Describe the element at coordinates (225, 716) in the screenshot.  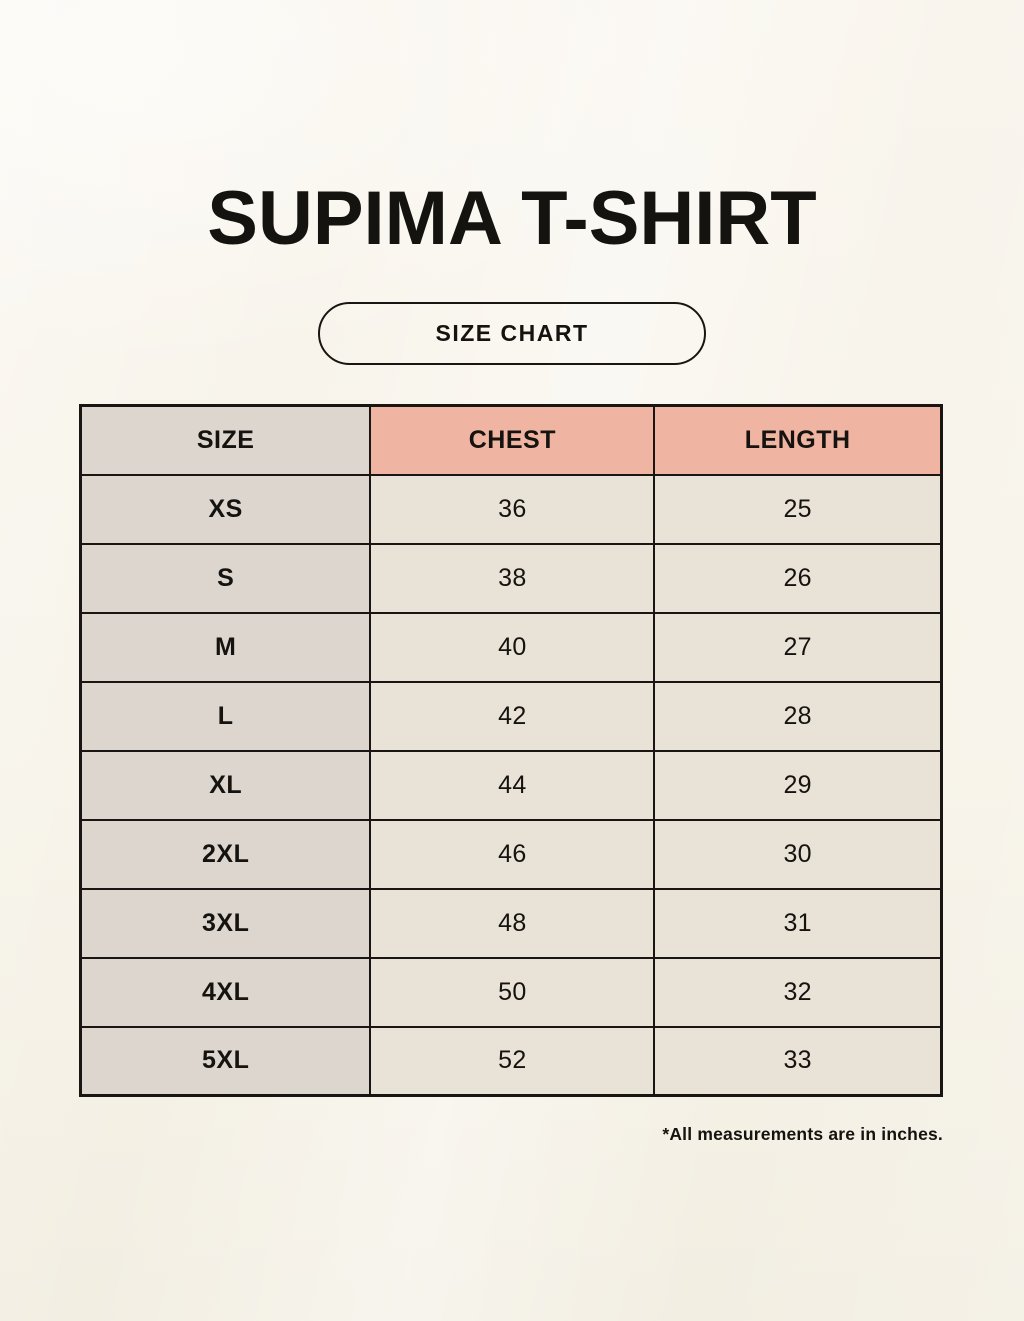
I see `size-cell: L` at that location.